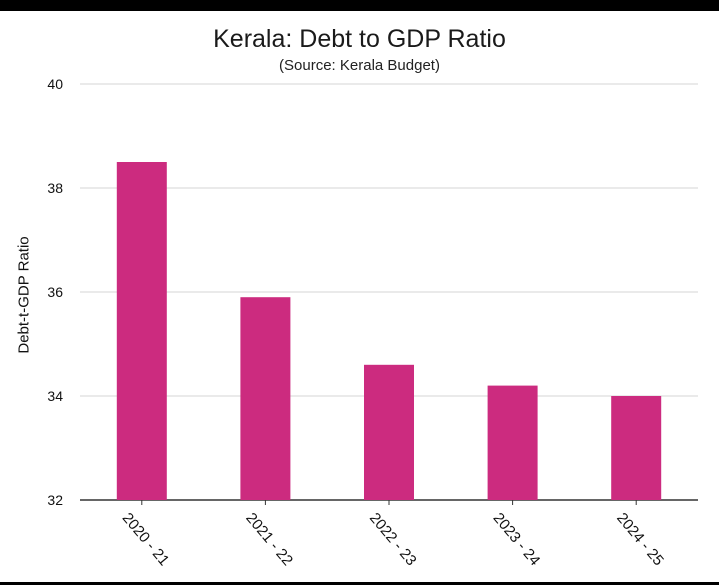 The width and height of the screenshot is (719, 585). I want to click on x-tick-label: 2023 - 24, so click(517, 539).